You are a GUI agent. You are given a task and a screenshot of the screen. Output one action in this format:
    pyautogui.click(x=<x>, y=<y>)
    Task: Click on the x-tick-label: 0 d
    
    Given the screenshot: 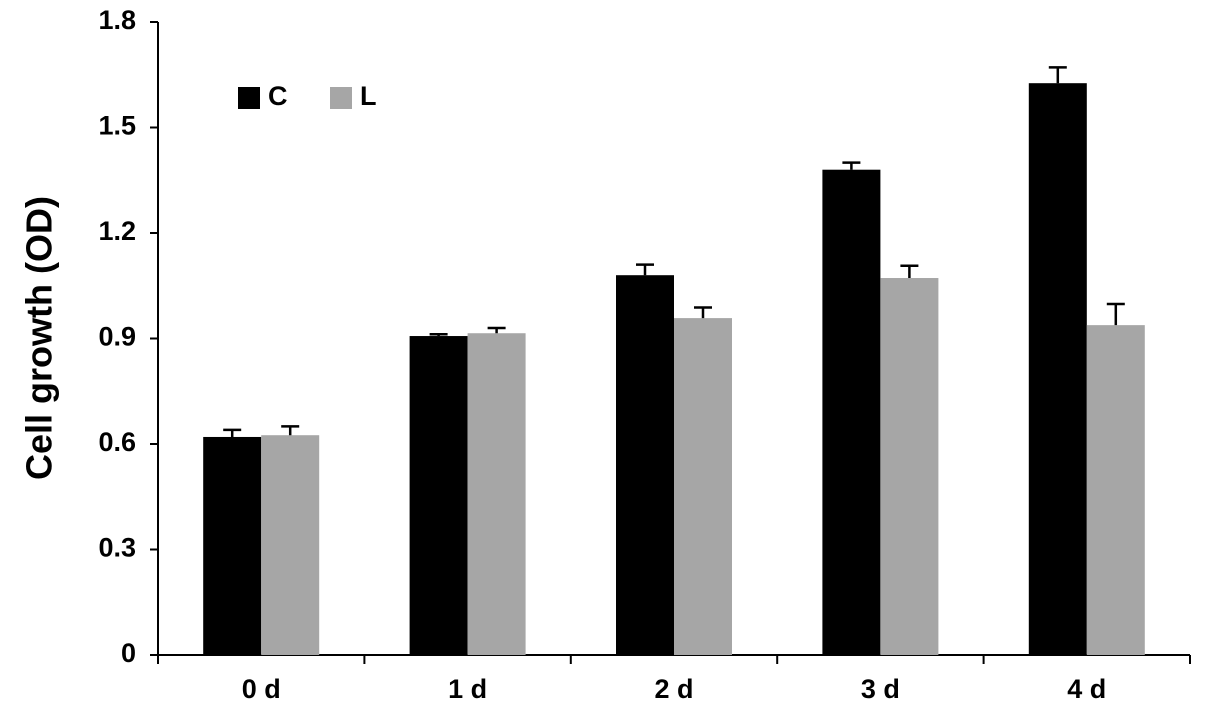 What is the action you would take?
    pyautogui.click(x=261, y=689)
    